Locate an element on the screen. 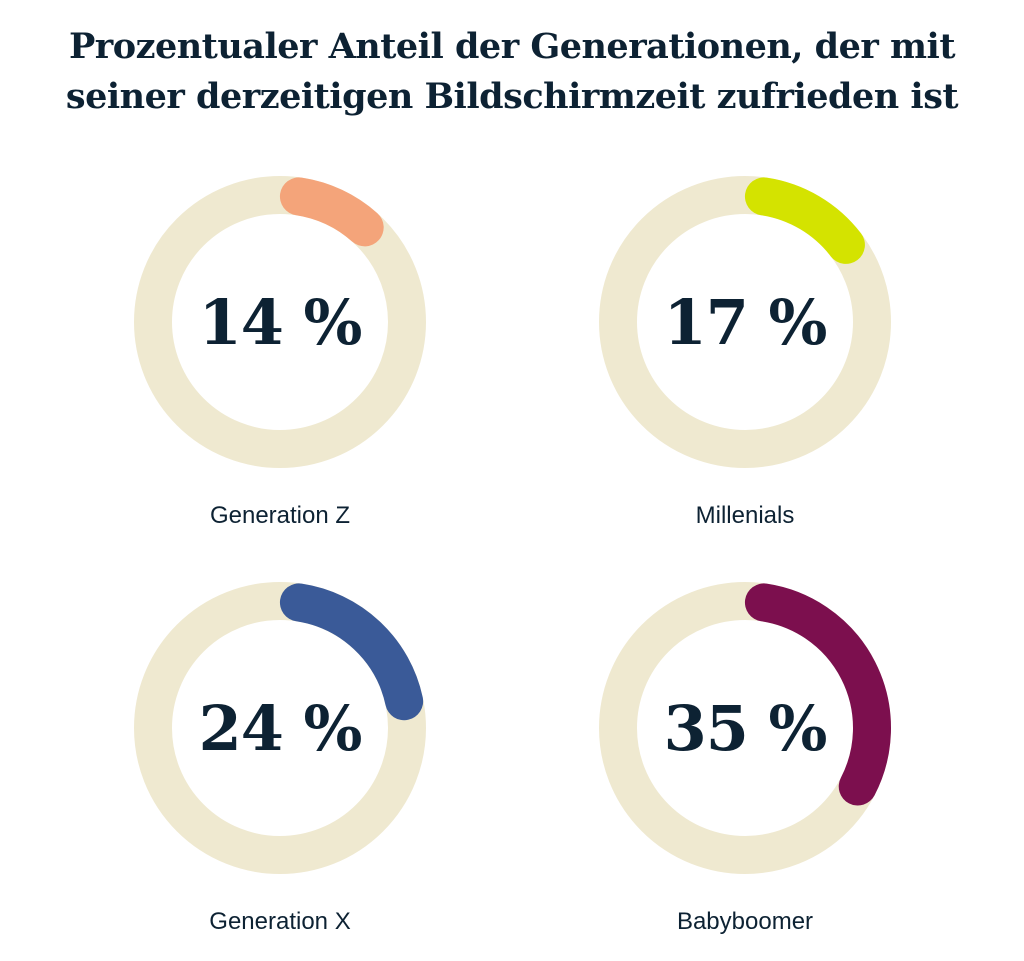 The height and width of the screenshot is (961, 1024). value-label-babyboomer: 35 % is located at coordinates (745, 728).